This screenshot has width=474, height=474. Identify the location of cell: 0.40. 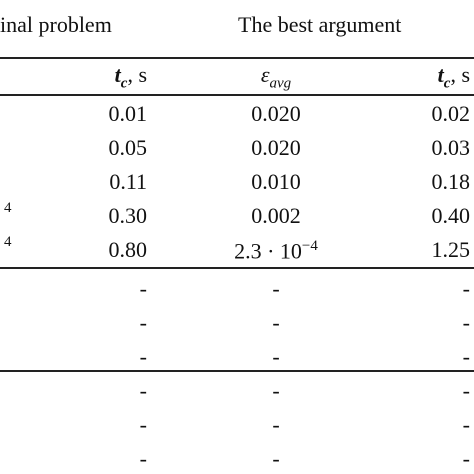
(451, 215).